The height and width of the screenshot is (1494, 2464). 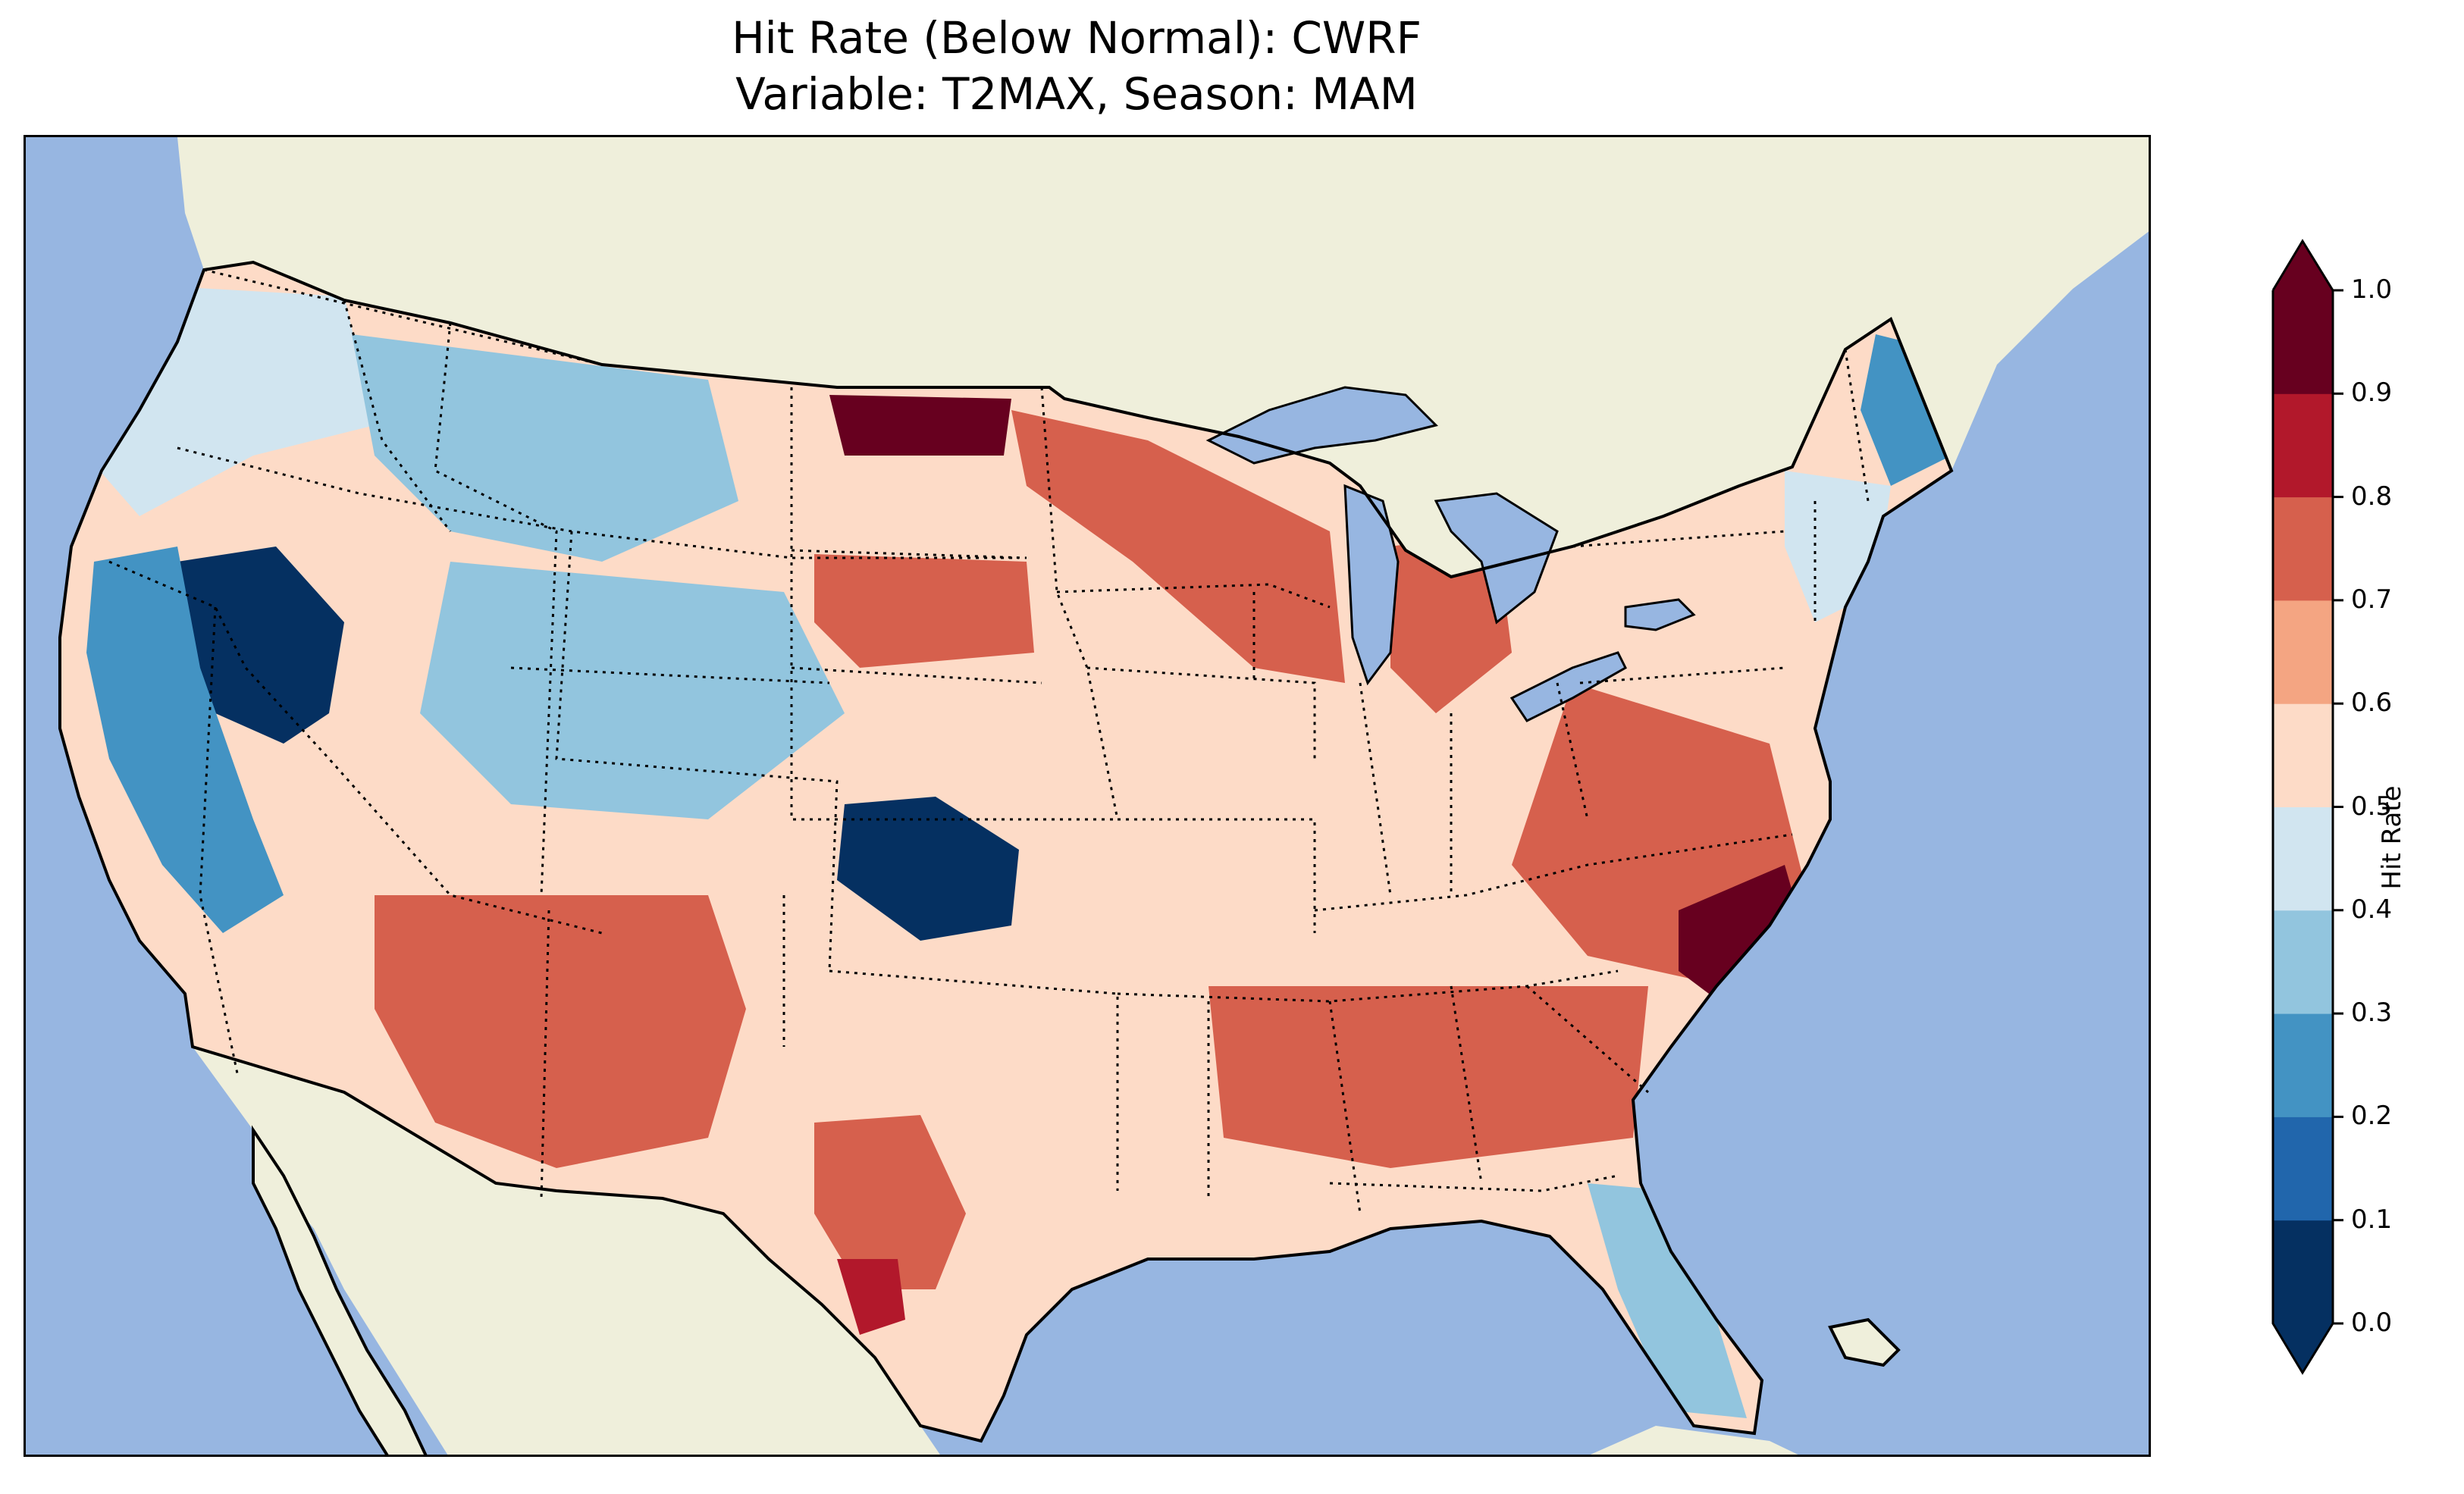 What do you see at coordinates (1238, 827) in the screenshot?
I see `region-midwest-ohio-valley` at bounding box center [1238, 827].